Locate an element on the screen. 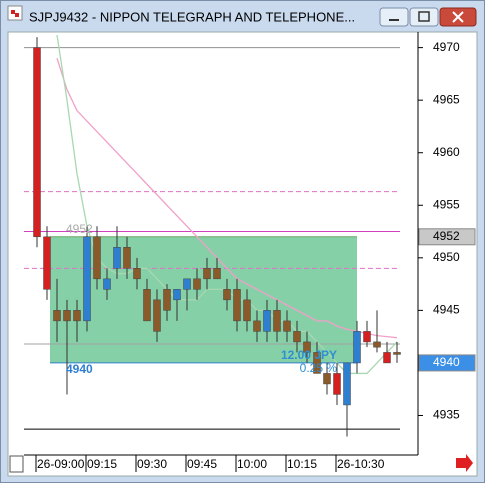 The width and height of the screenshot is (485, 488). y-tick-label: 4965 is located at coordinates (446, 99).